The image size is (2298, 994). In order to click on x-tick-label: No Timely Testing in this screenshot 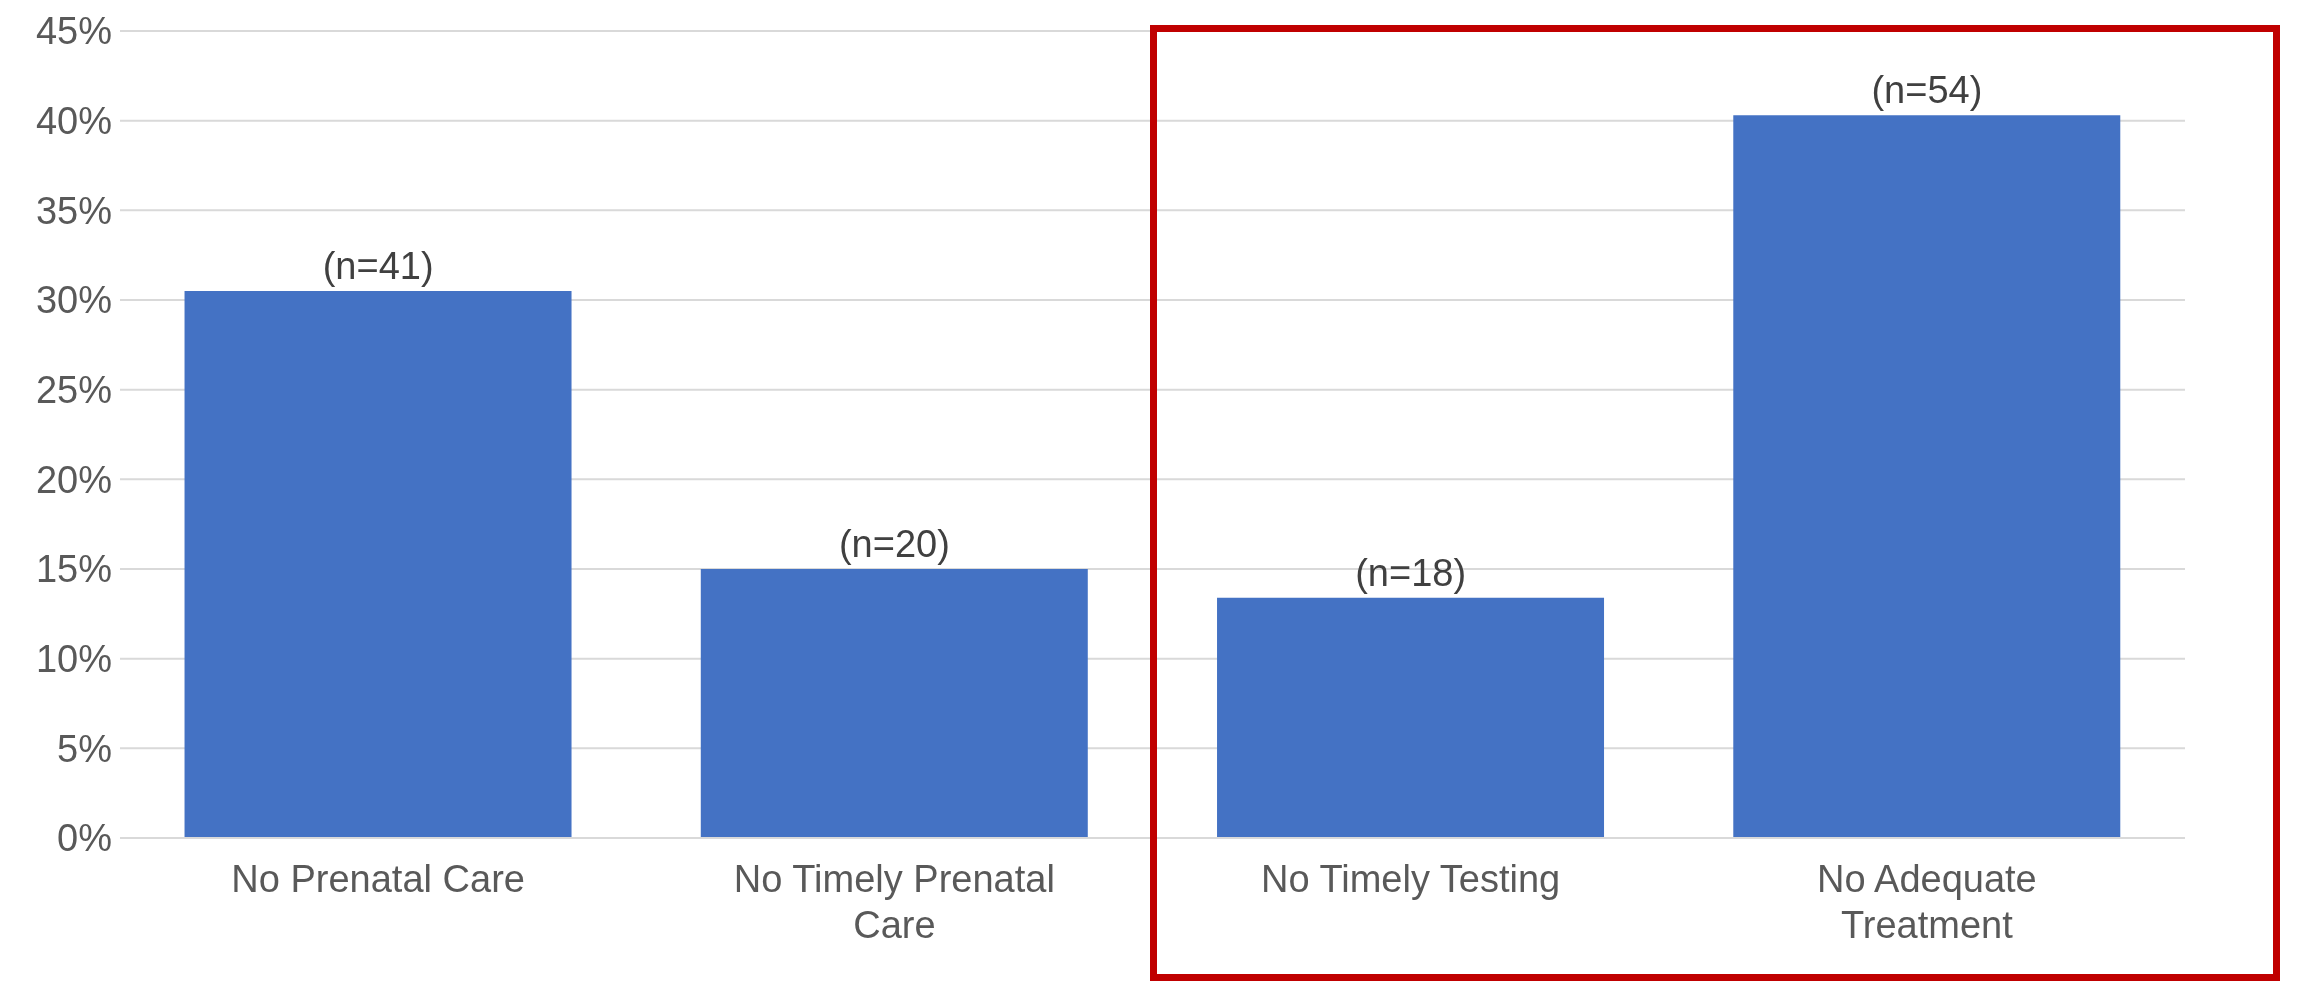, I will do `click(1411, 879)`.